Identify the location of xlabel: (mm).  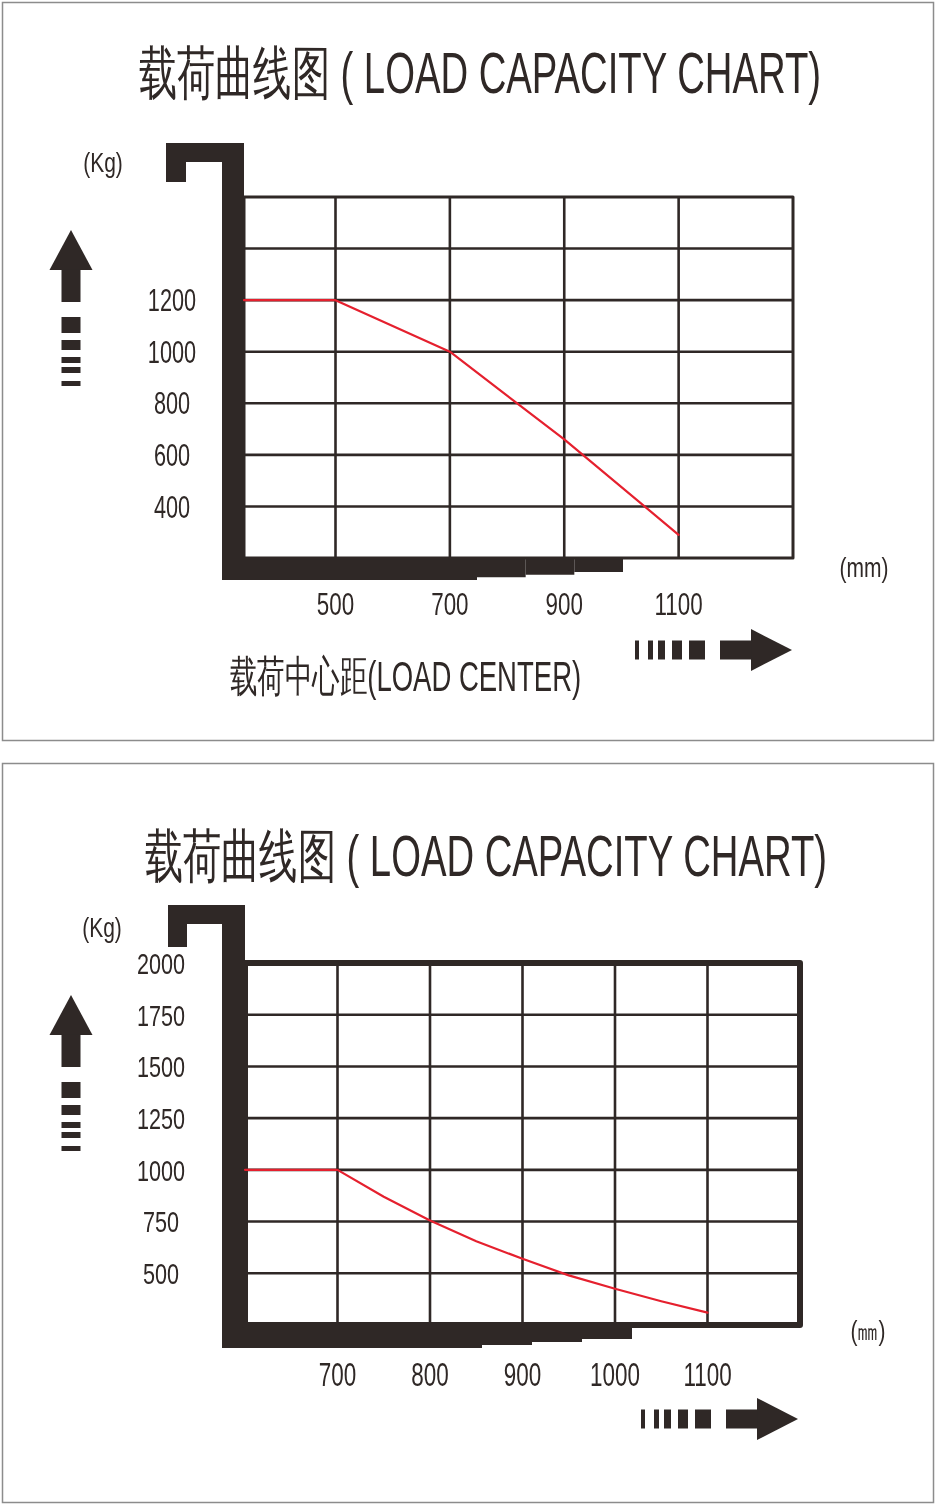
(864, 567).